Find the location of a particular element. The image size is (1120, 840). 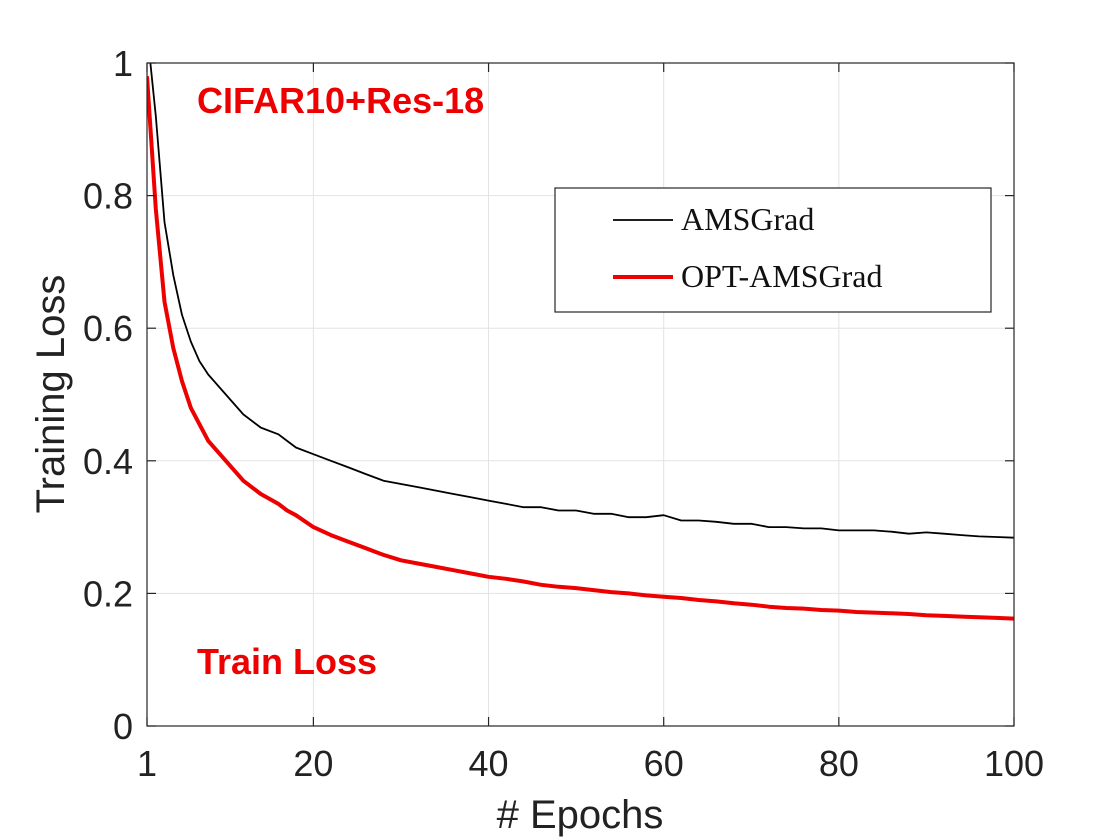

legend: AMSGrad OPT-AMSGrad is located at coordinates (773, 250).